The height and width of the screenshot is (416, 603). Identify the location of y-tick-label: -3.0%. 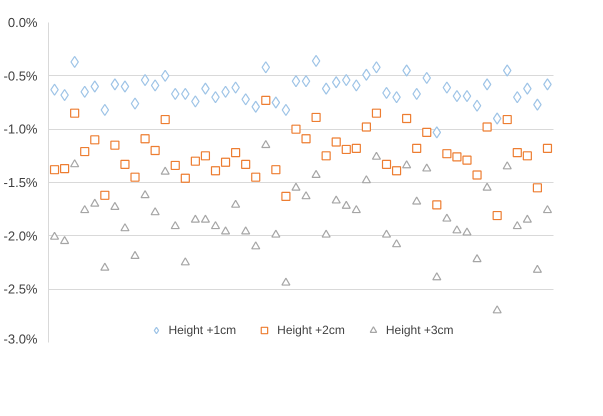
(21, 339).